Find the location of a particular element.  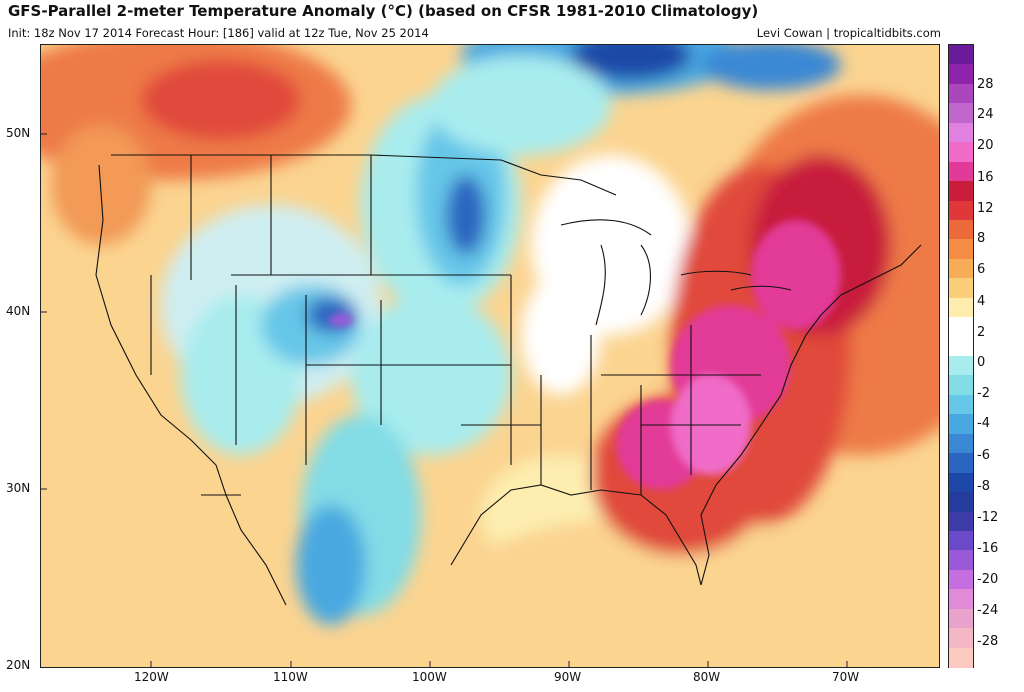

colorbar-label: -6 is located at coordinates (983, 455).